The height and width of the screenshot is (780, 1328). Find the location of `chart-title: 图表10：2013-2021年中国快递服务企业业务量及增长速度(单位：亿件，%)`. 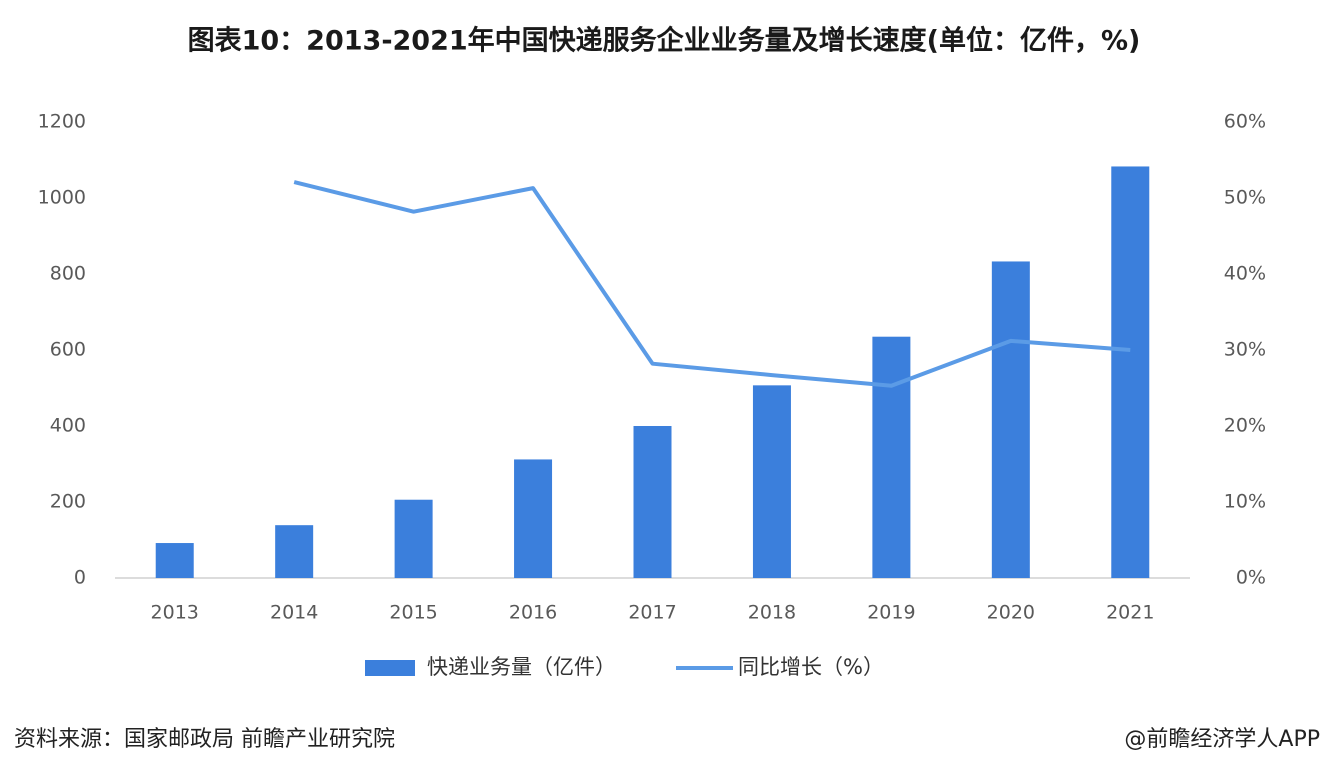

chart-title: 图表10：2013-2021年中国快递服务企业业务量及增长速度(单位：亿件，%) is located at coordinates (664, 41).